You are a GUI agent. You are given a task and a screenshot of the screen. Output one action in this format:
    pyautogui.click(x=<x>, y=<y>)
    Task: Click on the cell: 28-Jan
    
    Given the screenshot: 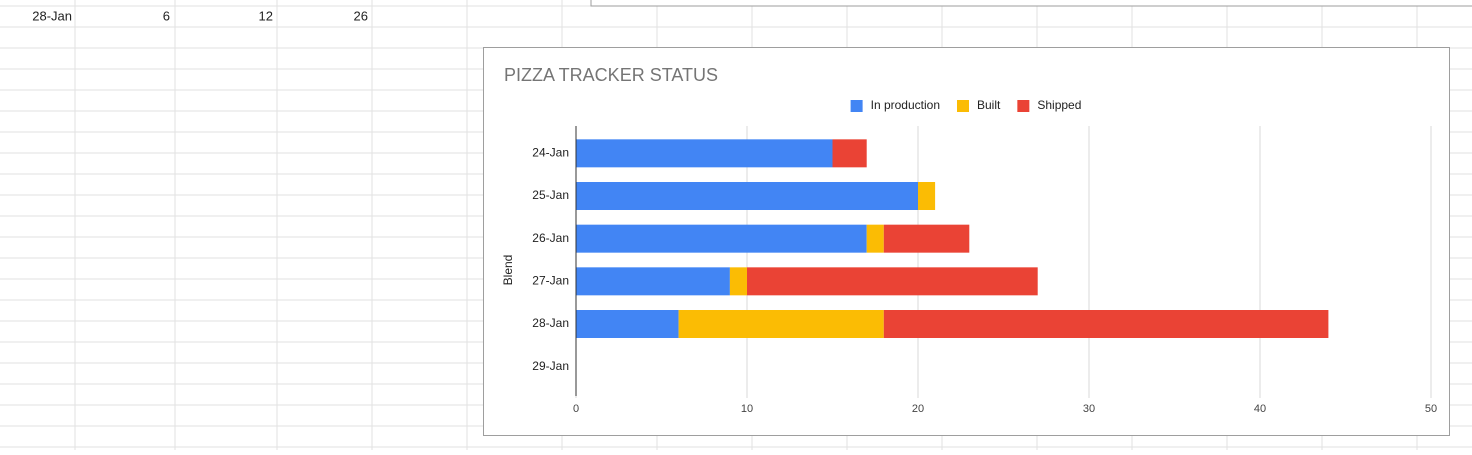 What is the action you would take?
    pyautogui.click(x=52, y=15)
    